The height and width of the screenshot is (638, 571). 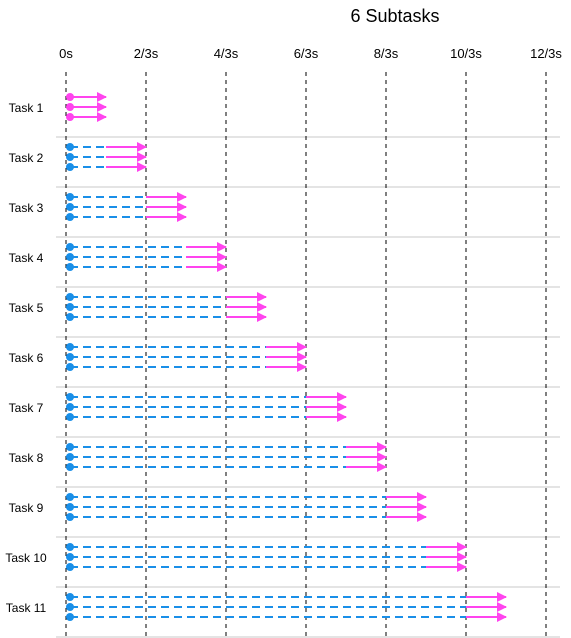 I want to click on diagram-title: 6 Subtasks, so click(x=395, y=16).